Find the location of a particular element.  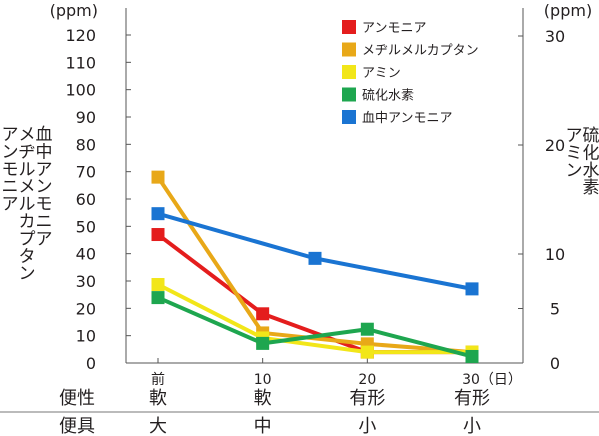

row-value: 中 is located at coordinates (263, 426).